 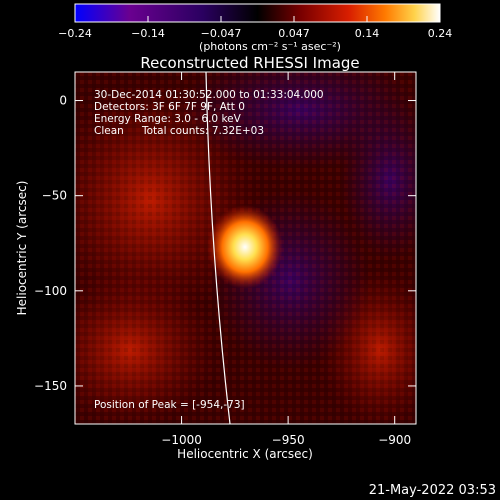 What do you see at coordinates (270, 46) in the screenshot?
I see `colorbar-unit-label: (photons cm⁻² s⁻¹ asec⁻²)` at bounding box center [270, 46].